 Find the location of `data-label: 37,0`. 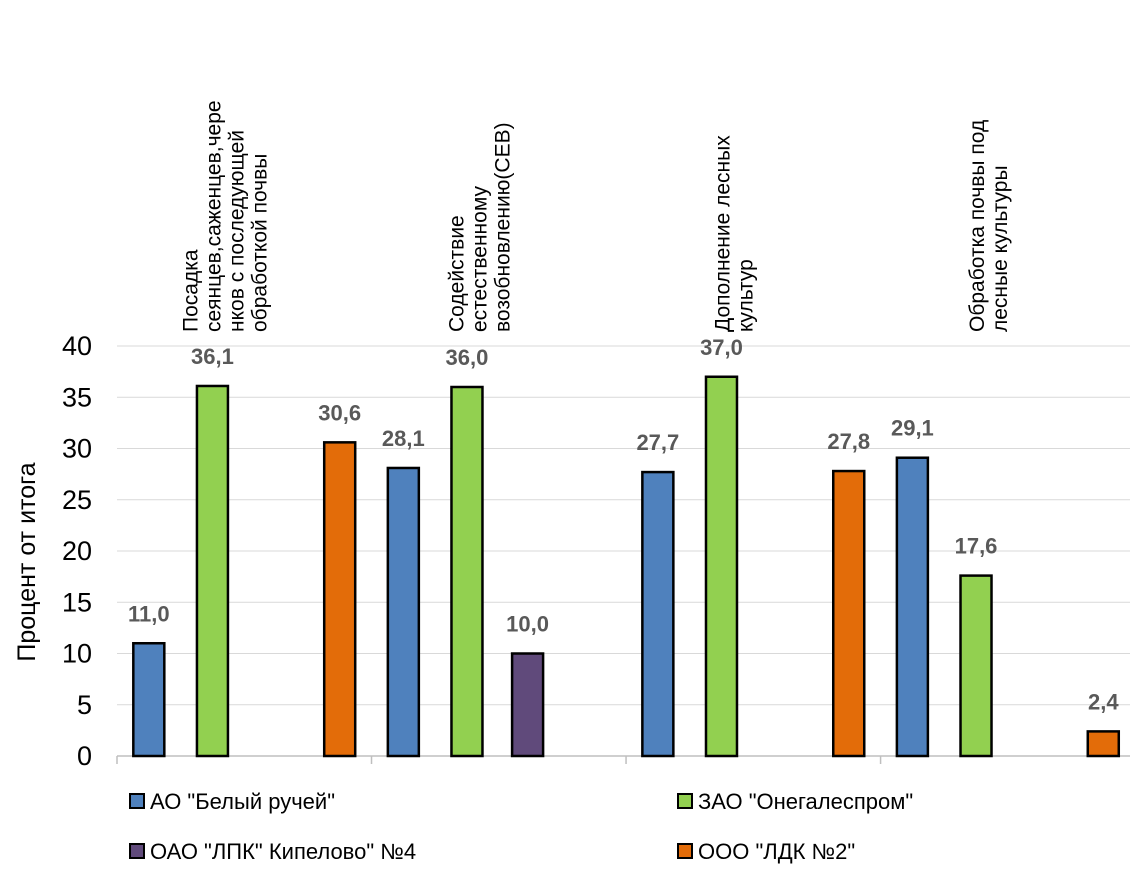

data-label: 37,0 is located at coordinates (721, 347).